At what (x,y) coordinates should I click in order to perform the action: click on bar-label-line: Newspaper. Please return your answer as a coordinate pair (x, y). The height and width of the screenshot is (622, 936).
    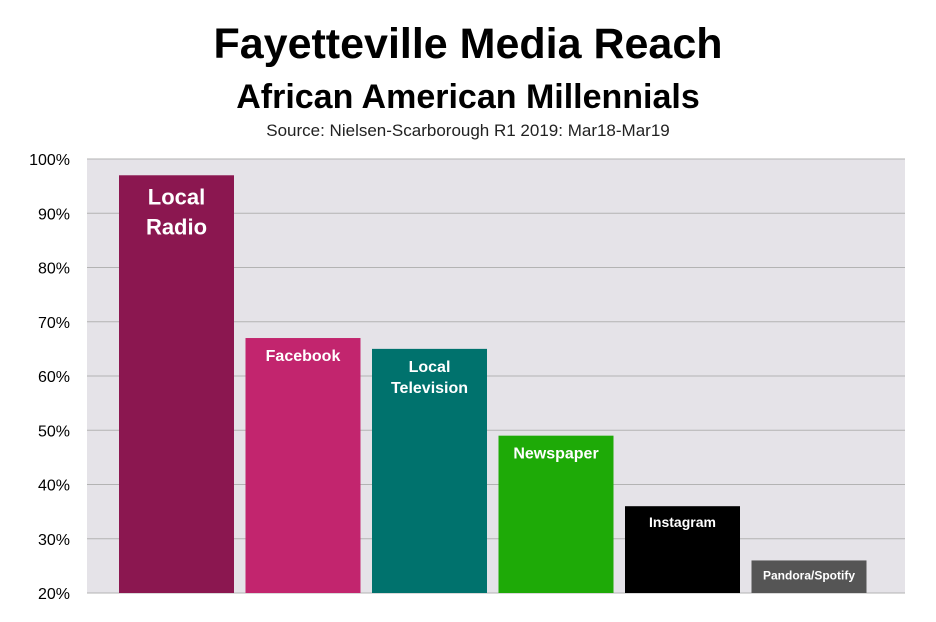
    Looking at the image, I should click on (555, 454).